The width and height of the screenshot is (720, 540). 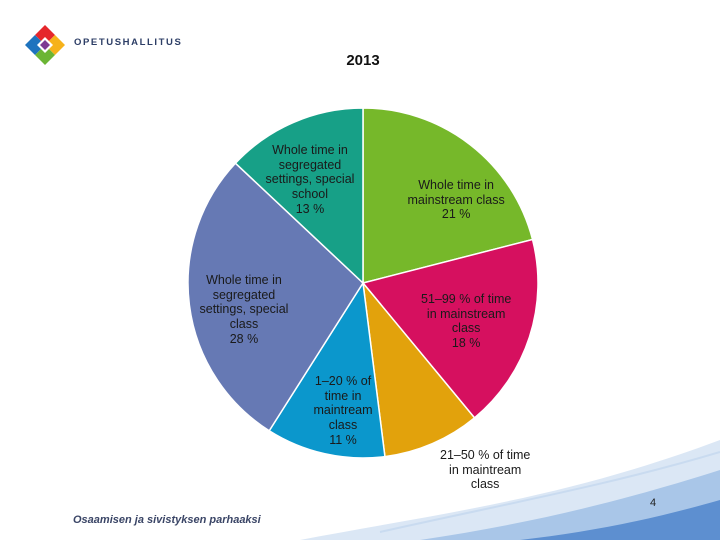 I want to click on slice-label-line: 1–20 % of, so click(x=343, y=381).